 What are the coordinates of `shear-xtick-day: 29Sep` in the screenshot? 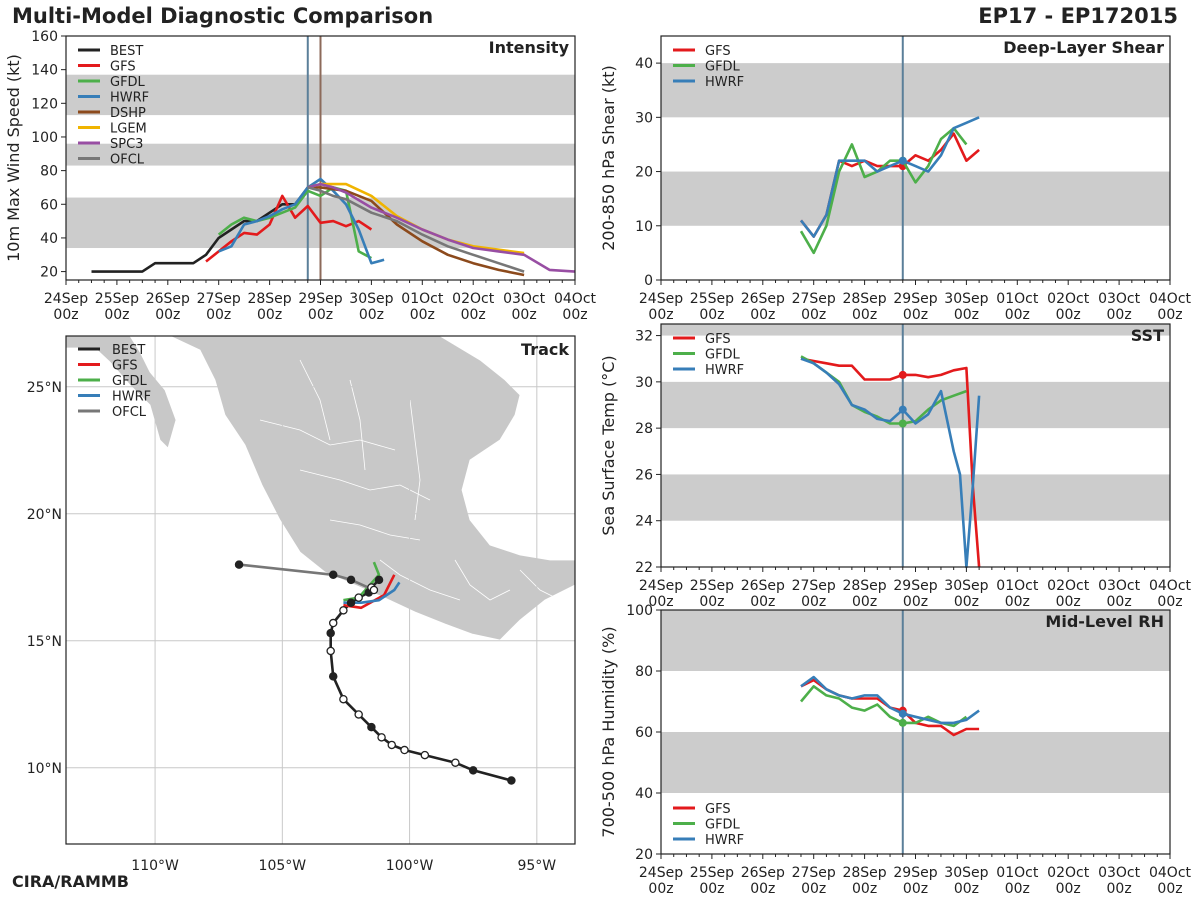 It's located at (915, 299).